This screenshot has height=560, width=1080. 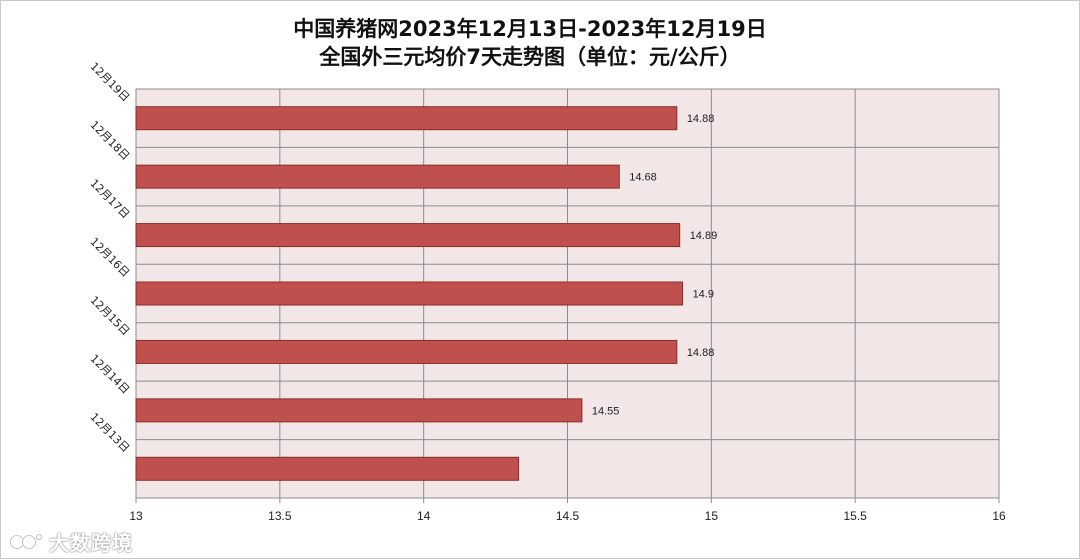 What do you see at coordinates (110, 257) in the screenshot?
I see `y-category-label: 12月16日` at bounding box center [110, 257].